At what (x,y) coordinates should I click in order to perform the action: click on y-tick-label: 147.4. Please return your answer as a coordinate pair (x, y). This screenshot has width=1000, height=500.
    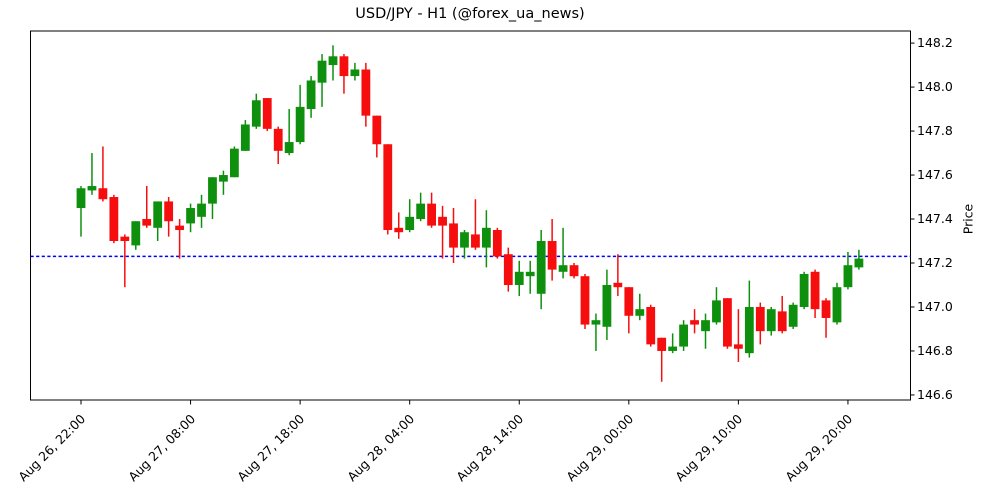
    Looking at the image, I should click on (935, 219).